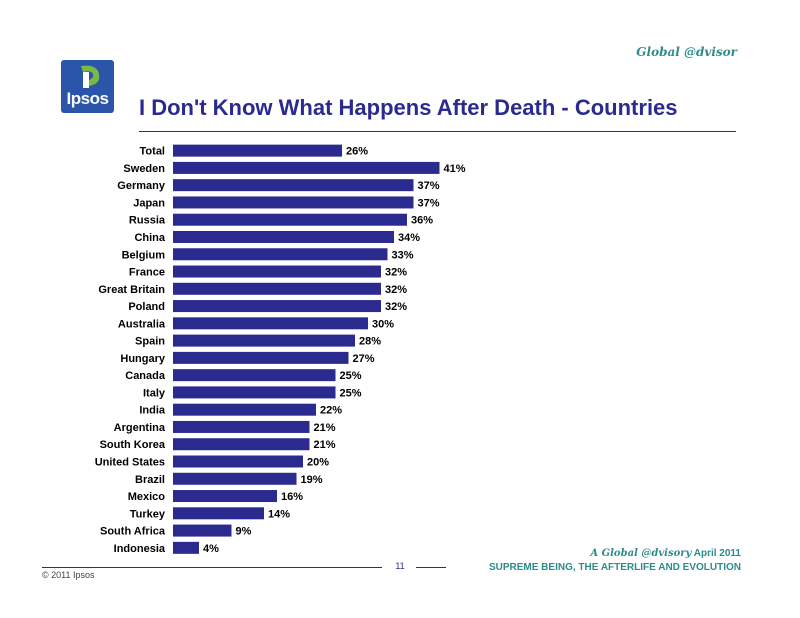 This screenshot has height=618, width=800. What do you see at coordinates (312, 480) in the screenshot?
I see `data-label: 19%` at bounding box center [312, 480].